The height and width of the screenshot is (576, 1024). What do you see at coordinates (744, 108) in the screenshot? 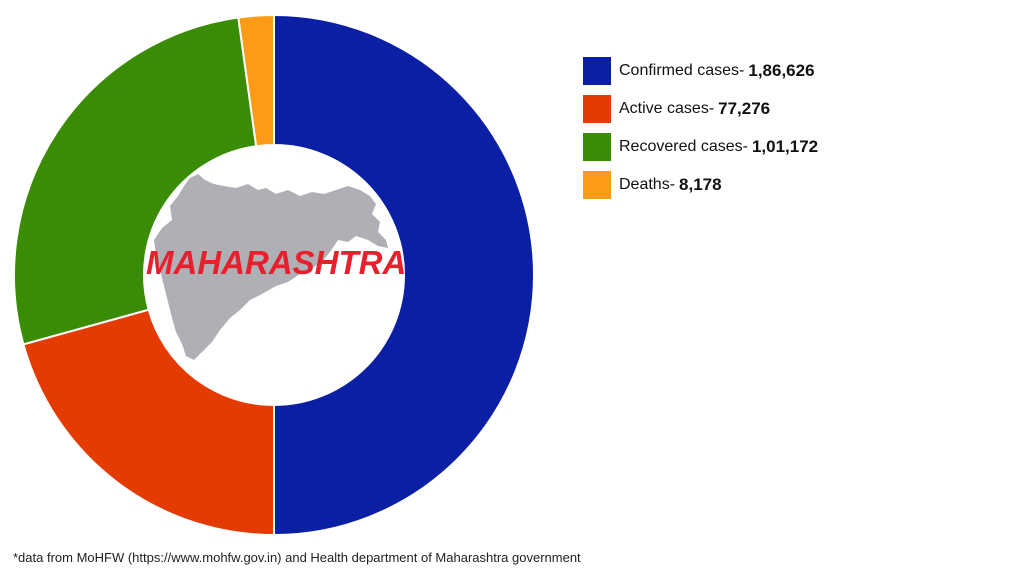
I see `legend-value: 77,276` at bounding box center [744, 108].